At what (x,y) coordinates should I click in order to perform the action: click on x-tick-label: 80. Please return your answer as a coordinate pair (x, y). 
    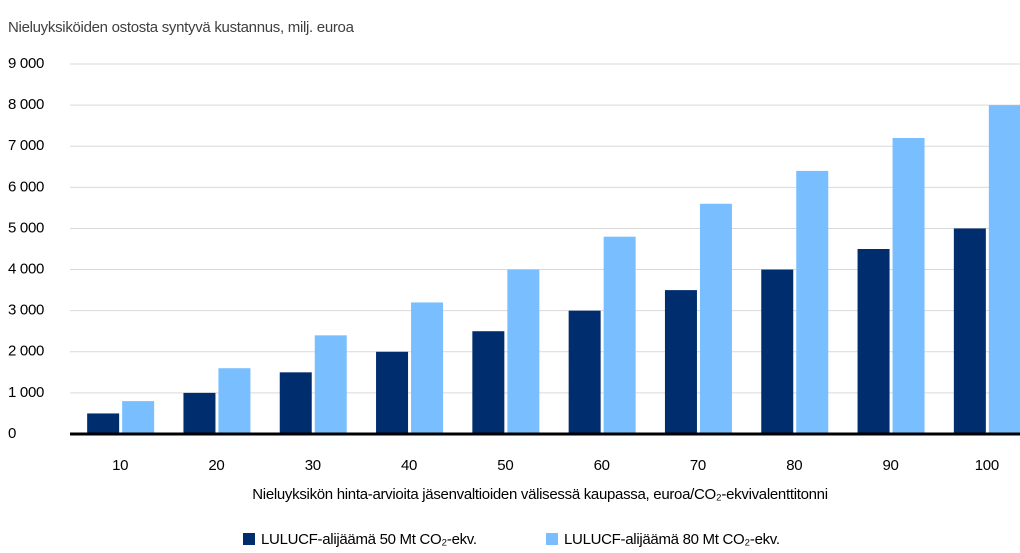
    Looking at the image, I should click on (794, 465).